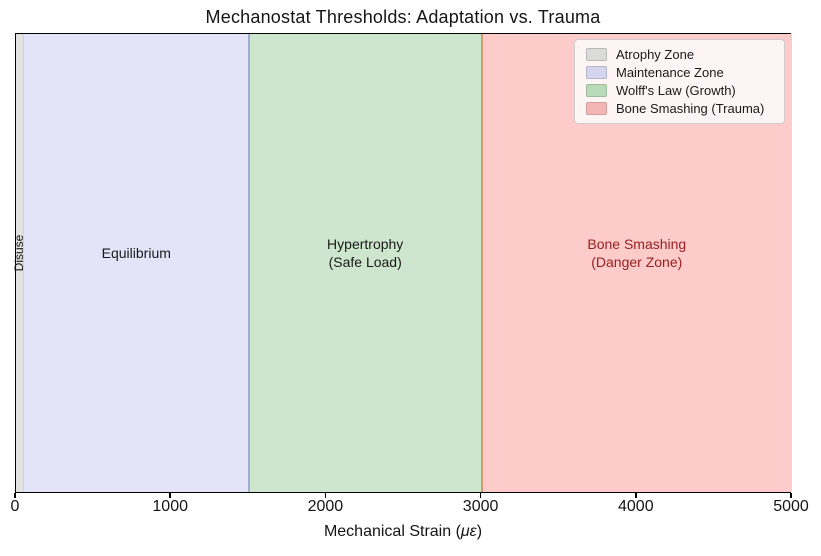 The height and width of the screenshot is (556, 821). I want to click on zone-atrophy-zone: Disuse, so click(19, 263).